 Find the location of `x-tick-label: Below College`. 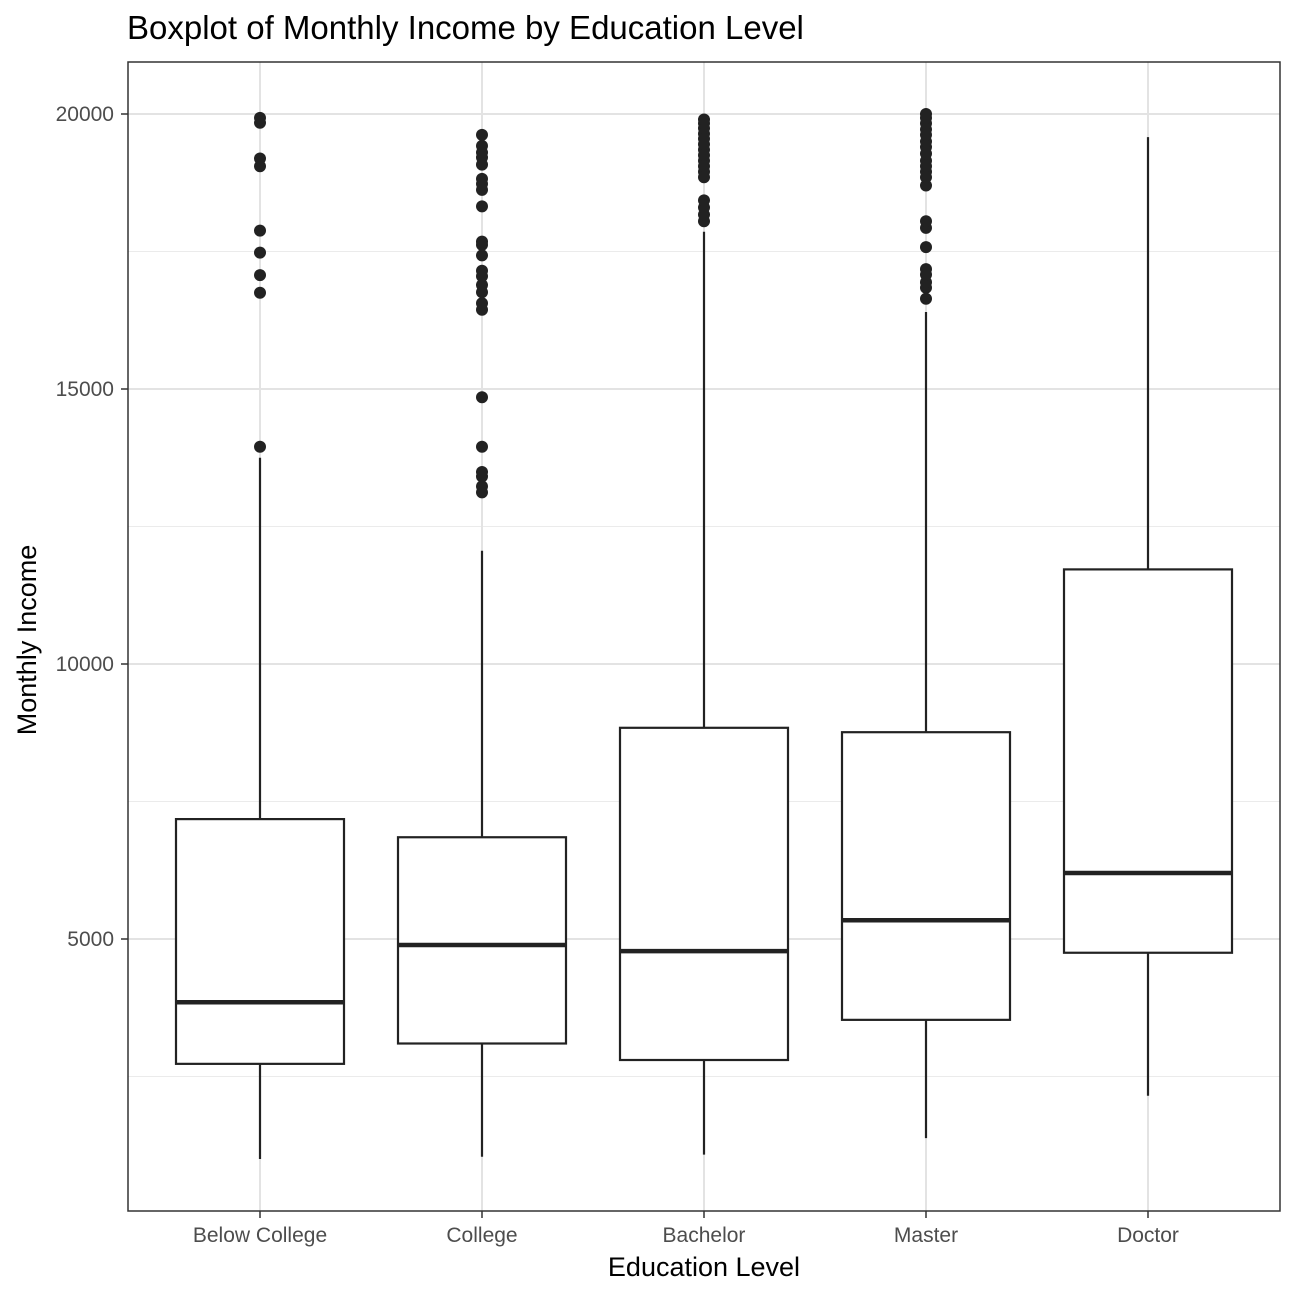

x-tick-label: Below College is located at coordinates (260, 1235).